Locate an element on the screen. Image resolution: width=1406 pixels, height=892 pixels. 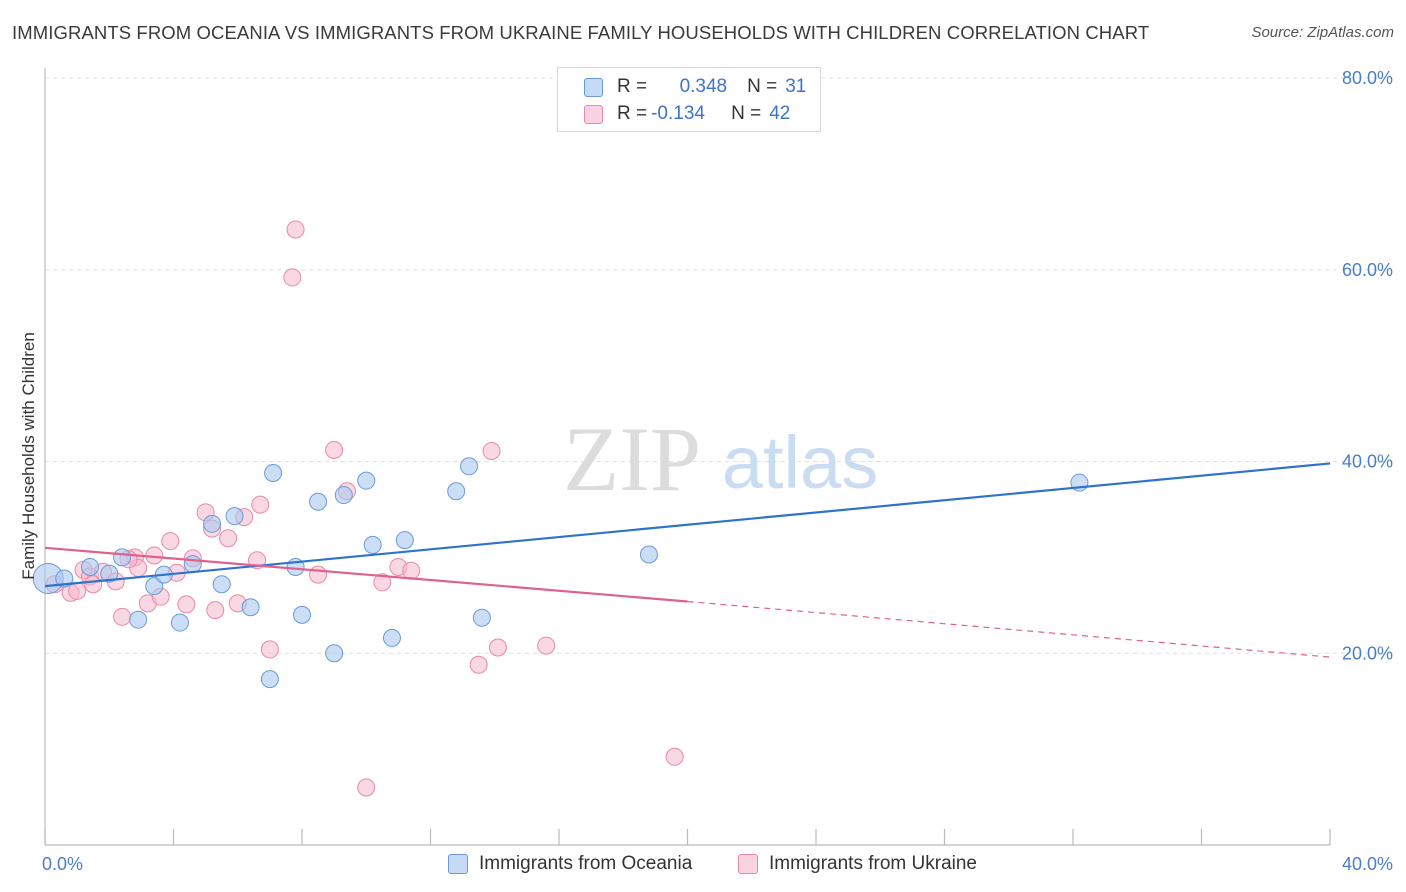
r-value: -0.134 is located at coordinates (678, 113).